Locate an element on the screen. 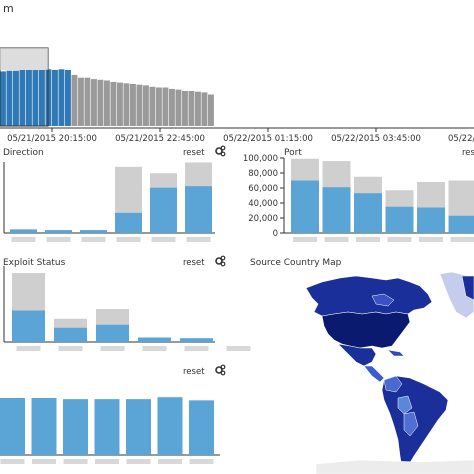 Image resolution: width=474 pixels, height=474 pixels. timeline-chart is located at coordinates (107, 87).